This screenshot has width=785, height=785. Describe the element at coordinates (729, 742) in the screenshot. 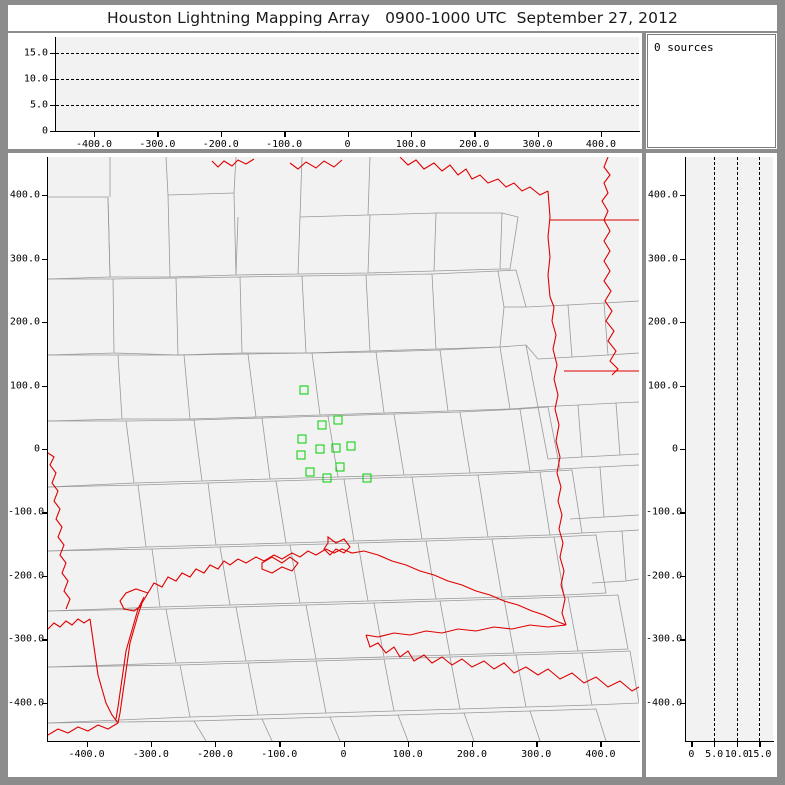

I see `x-axis-line` at that location.